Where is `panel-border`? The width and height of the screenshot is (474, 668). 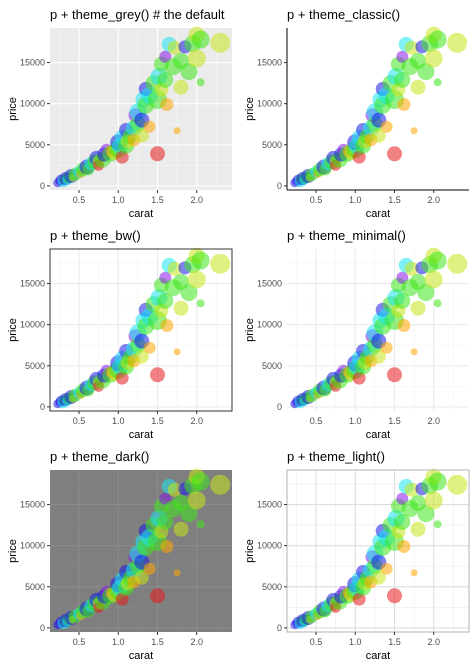
panel-border is located at coordinates (141, 330).